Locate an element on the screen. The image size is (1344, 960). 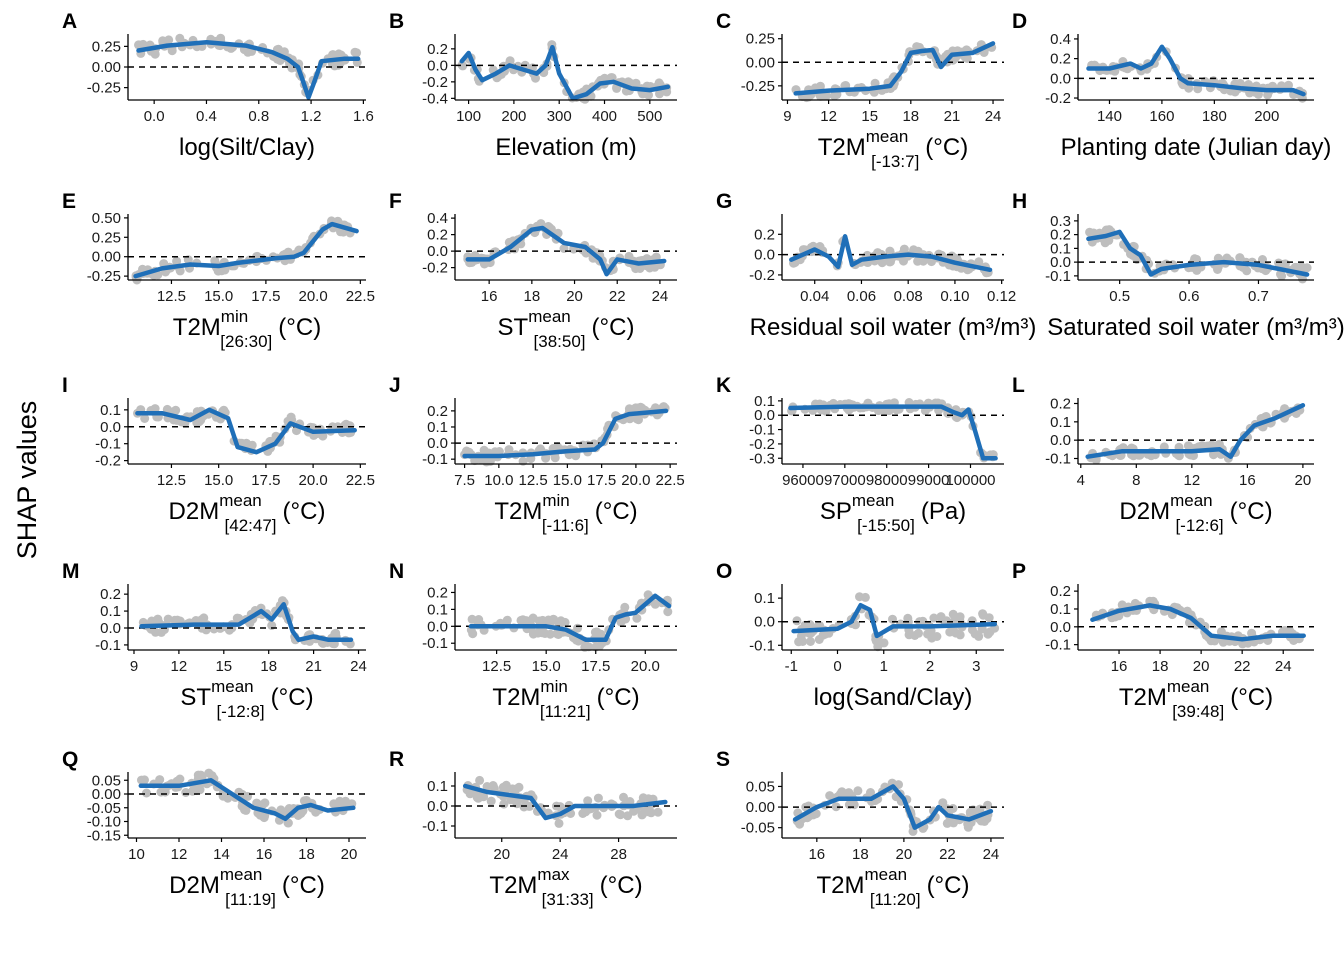
x-tick-label: 0.8 is located at coordinates (258, 116).